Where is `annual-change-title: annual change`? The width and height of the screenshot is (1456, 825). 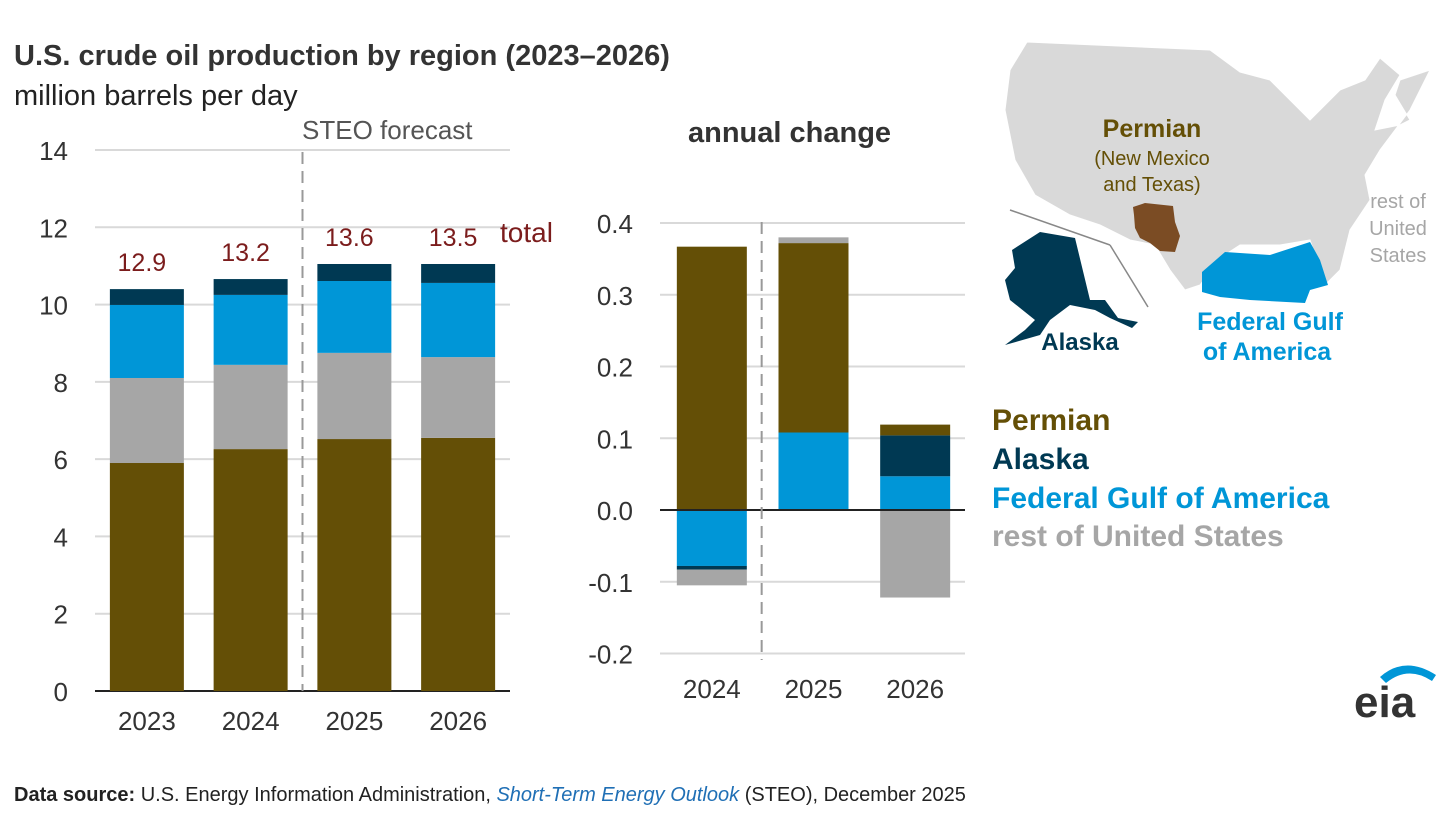 annual-change-title: annual change is located at coordinates (790, 133).